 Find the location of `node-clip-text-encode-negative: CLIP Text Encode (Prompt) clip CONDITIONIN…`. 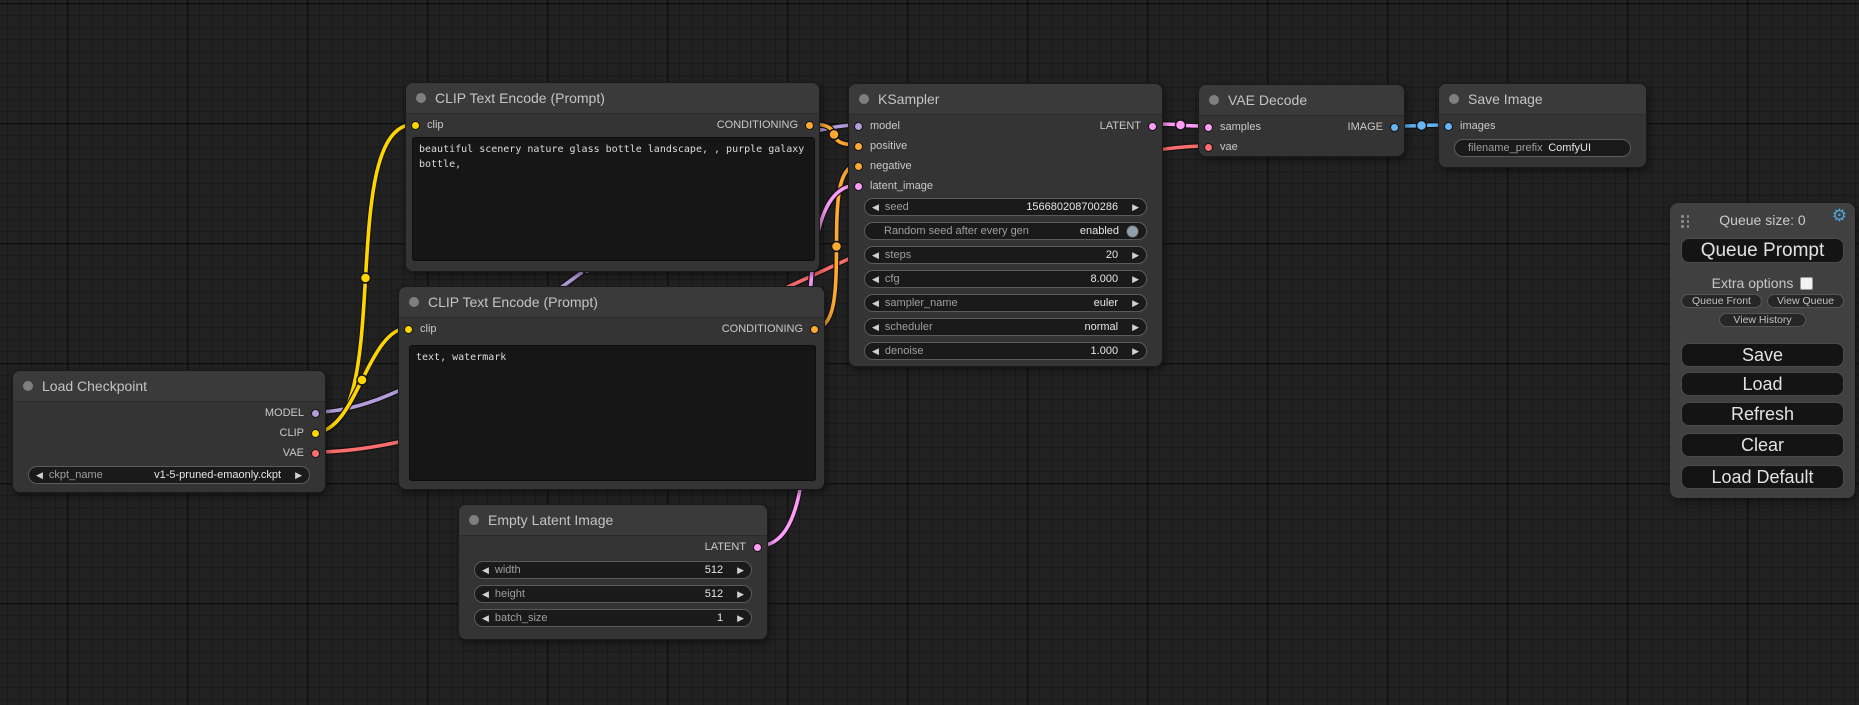

node-clip-text-encode-negative: CLIP Text Encode (Prompt) clip CONDITIONIN… is located at coordinates (611, 388).